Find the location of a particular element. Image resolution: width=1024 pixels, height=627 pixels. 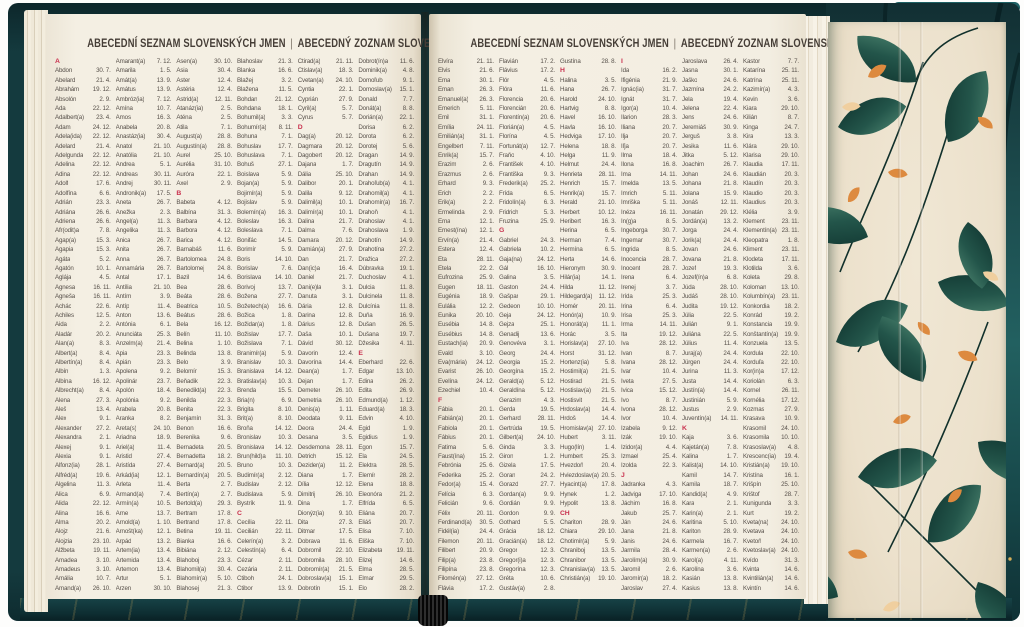

name: Ivana is located at coordinates (628, 362).